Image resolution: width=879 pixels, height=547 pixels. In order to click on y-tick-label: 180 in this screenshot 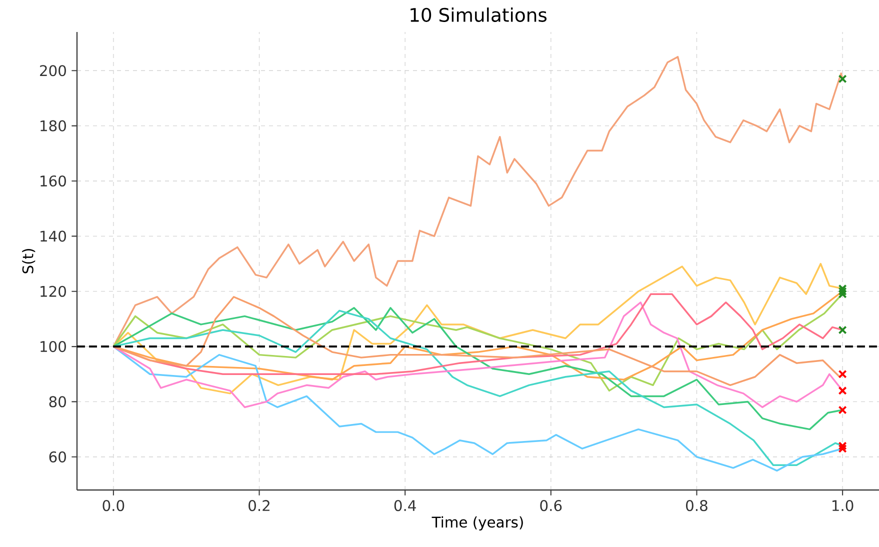, I will do `click(53, 126)`.